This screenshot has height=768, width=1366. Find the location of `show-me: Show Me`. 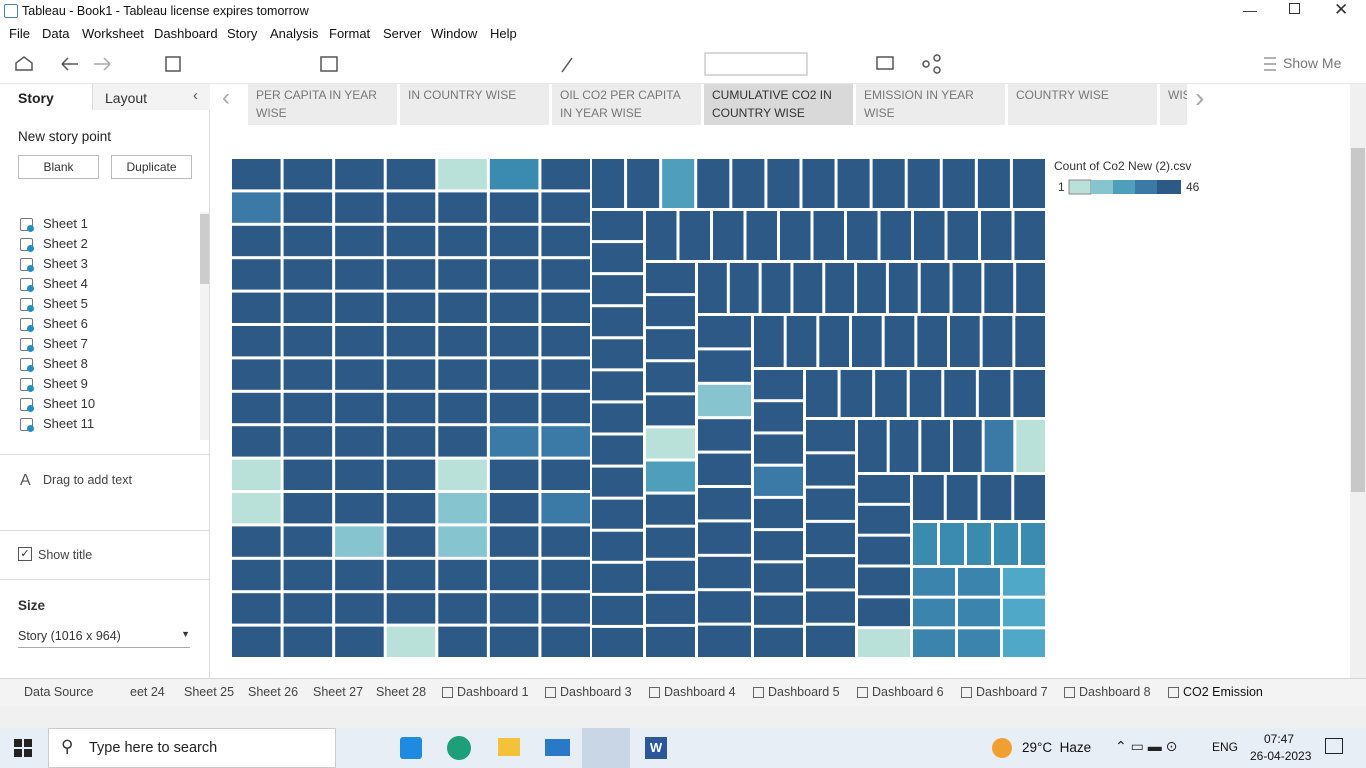

show-me: Show Me is located at coordinates (1312, 63).